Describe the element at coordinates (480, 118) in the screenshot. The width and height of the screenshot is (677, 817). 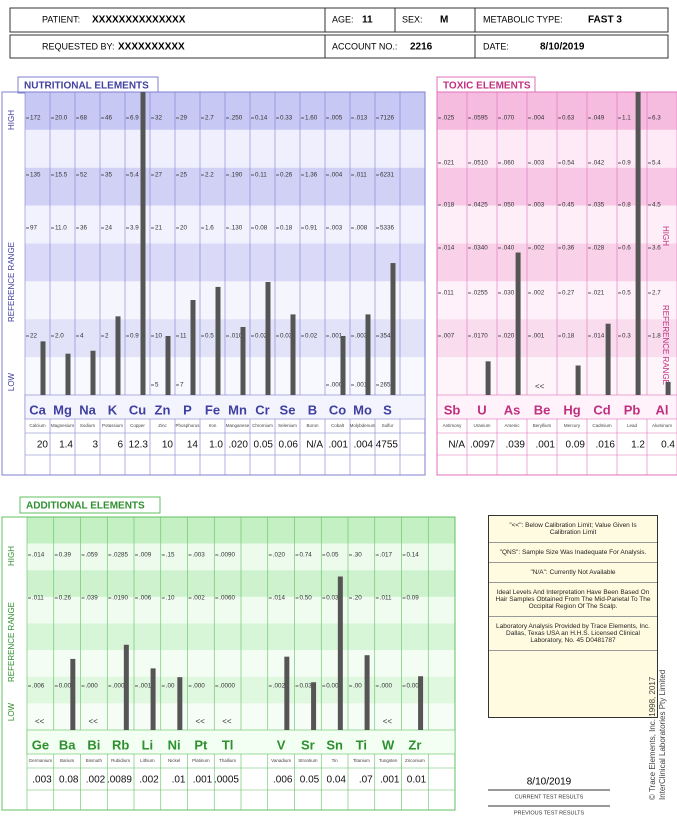
I see `scale-label: .0595` at that location.